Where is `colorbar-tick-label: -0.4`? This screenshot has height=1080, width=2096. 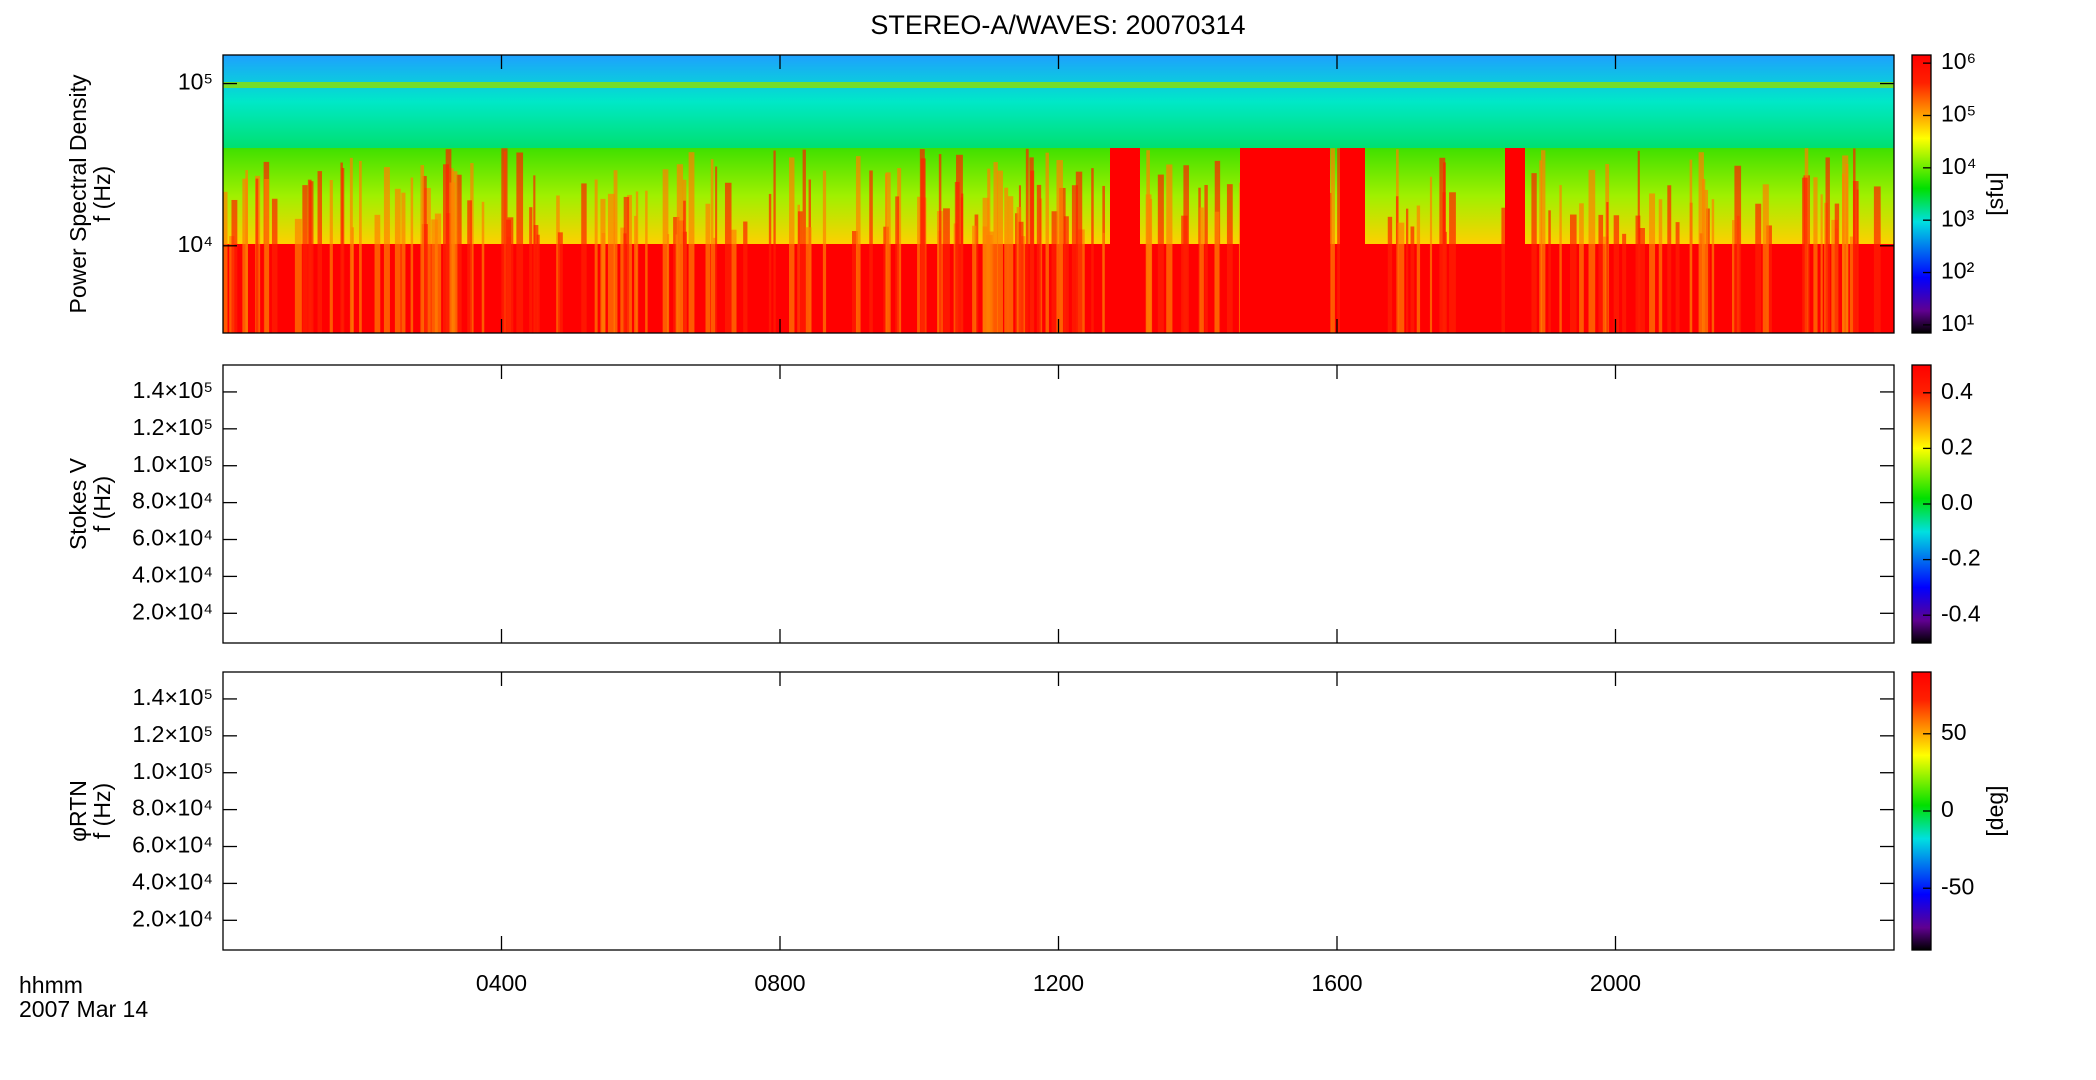 colorbar-tick-label: -0.4 is located at coordinates (1961, 613).